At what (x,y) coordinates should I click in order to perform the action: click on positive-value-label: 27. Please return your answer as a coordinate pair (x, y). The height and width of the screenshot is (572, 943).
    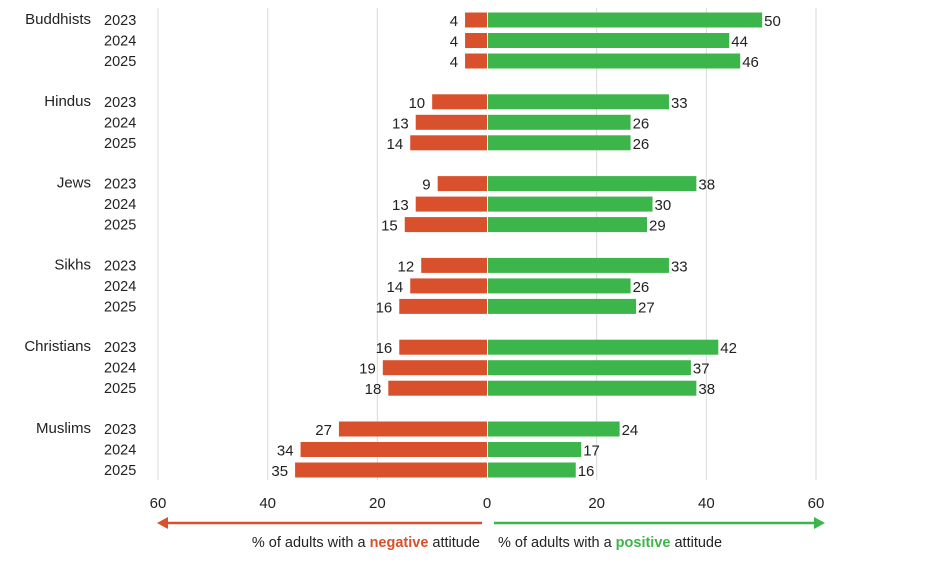
    Looking at the image, I should click on (646, 307).